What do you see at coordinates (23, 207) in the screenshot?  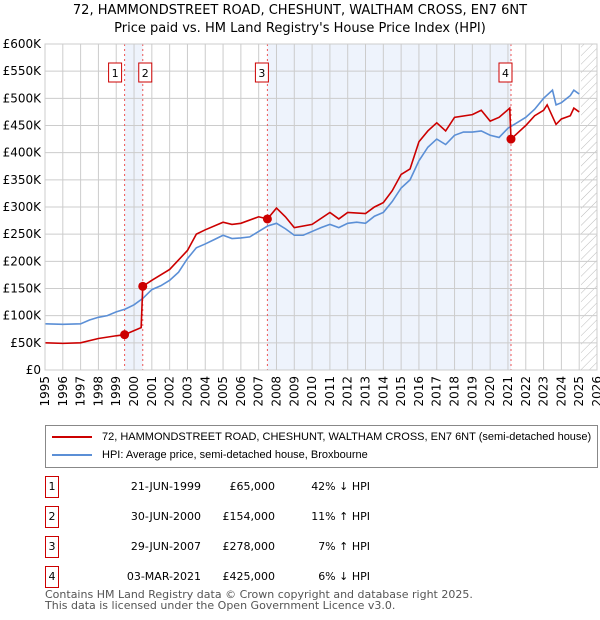 I see `y-tick-label: £300K` at bounding box center [23, 207].